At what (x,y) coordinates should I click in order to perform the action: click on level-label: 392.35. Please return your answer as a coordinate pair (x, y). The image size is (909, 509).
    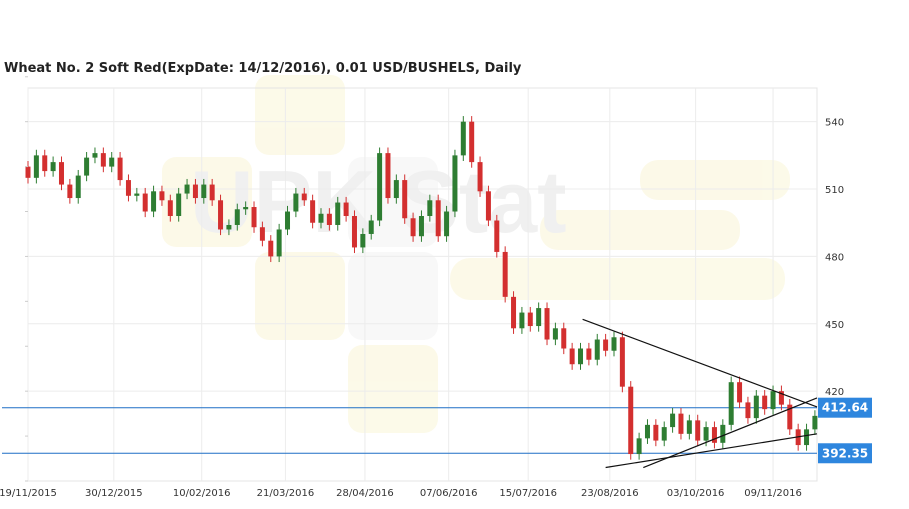
    Looking at the image, I should click on (845, 453).